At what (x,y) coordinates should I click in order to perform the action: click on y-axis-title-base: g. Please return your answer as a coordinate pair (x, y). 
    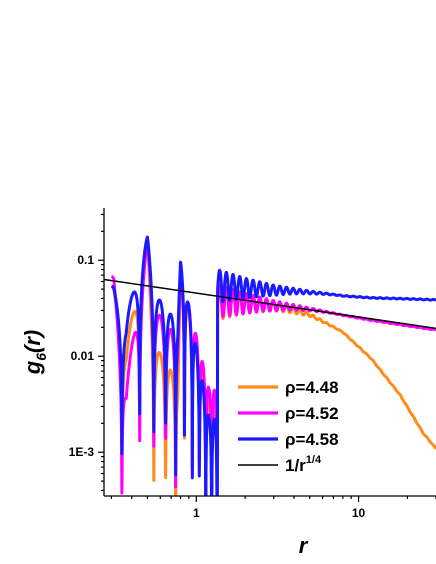
    Looking at the image, I should click on (32, 367).